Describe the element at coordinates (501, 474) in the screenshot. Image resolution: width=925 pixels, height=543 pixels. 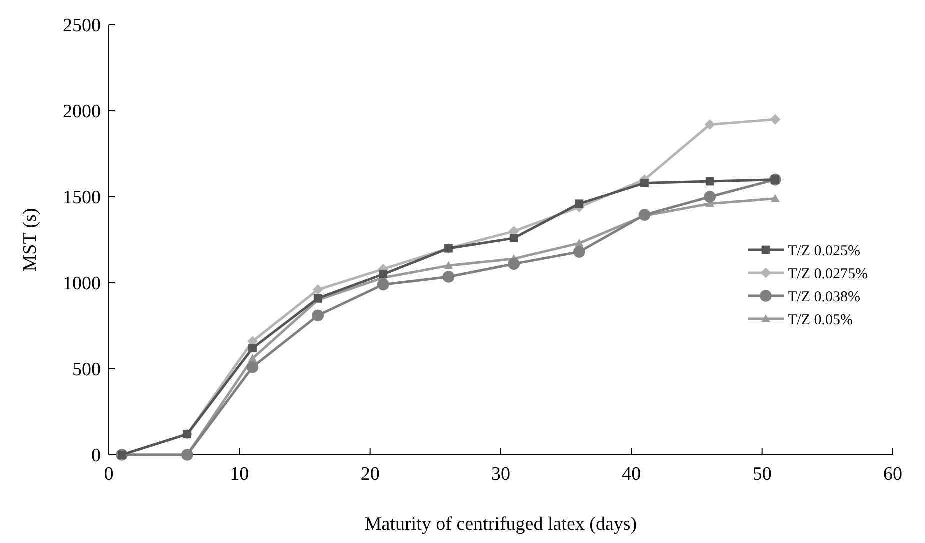
I see `x-tick-label: 30` at that location.